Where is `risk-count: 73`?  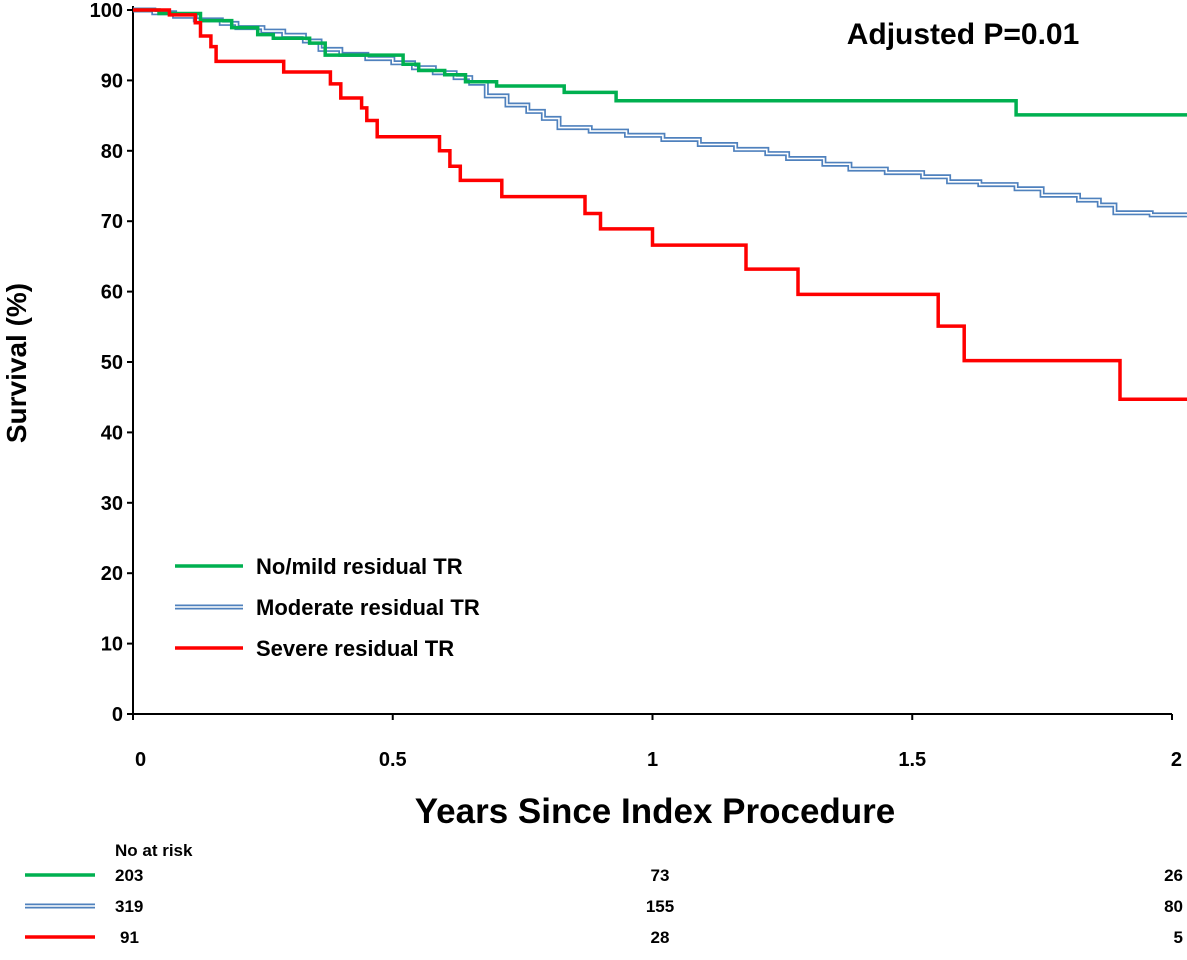
risk-count: 73 is located at coordinates (660, 875).